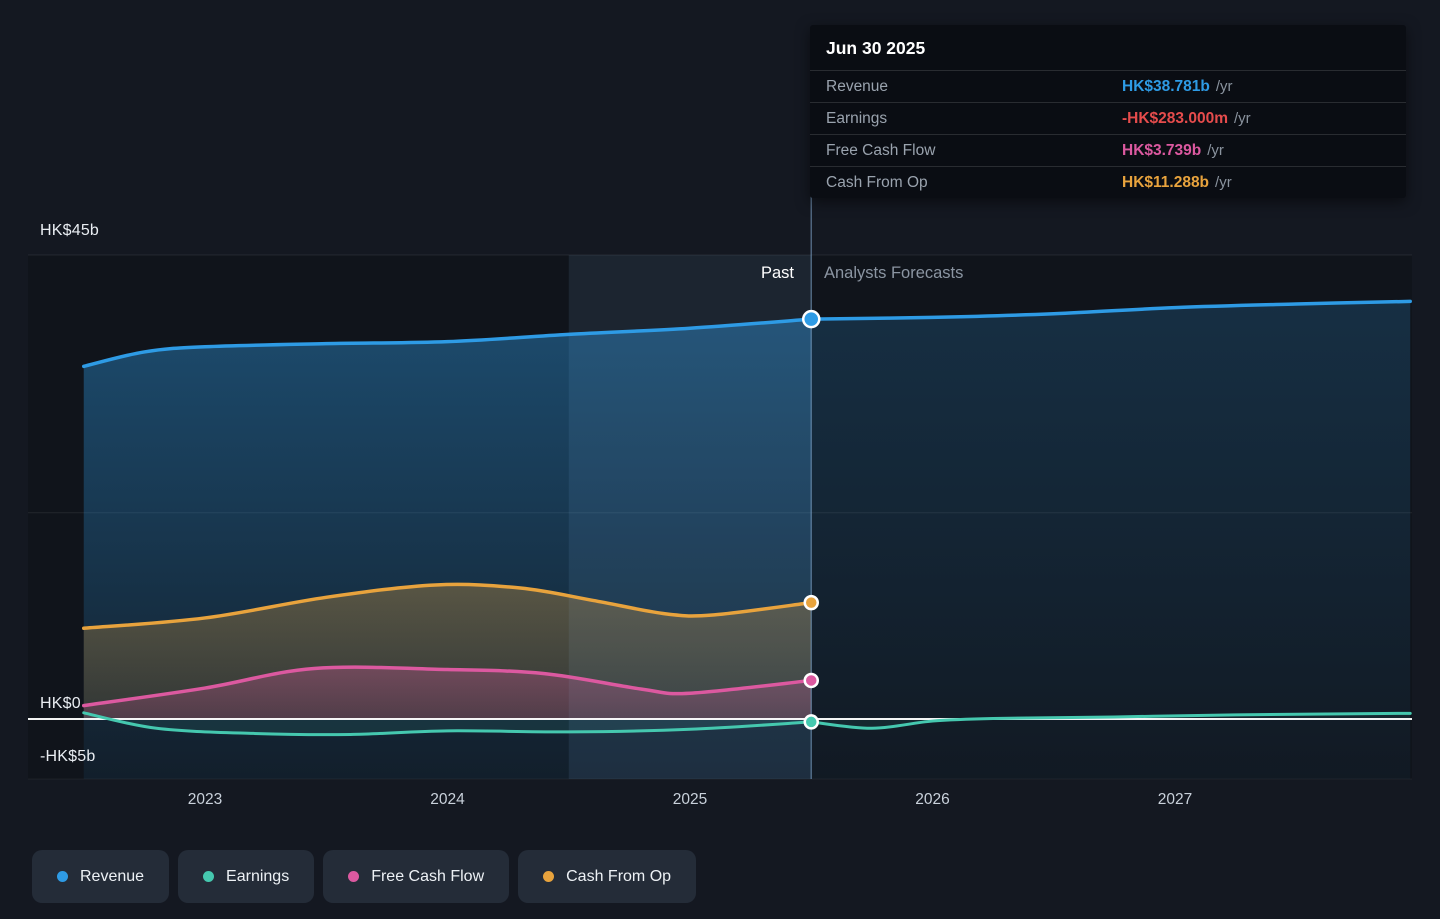 The height and width of the screenshot is (919, 1440). I want to click on cash-from-op-dot-icon, so click(549, 876).